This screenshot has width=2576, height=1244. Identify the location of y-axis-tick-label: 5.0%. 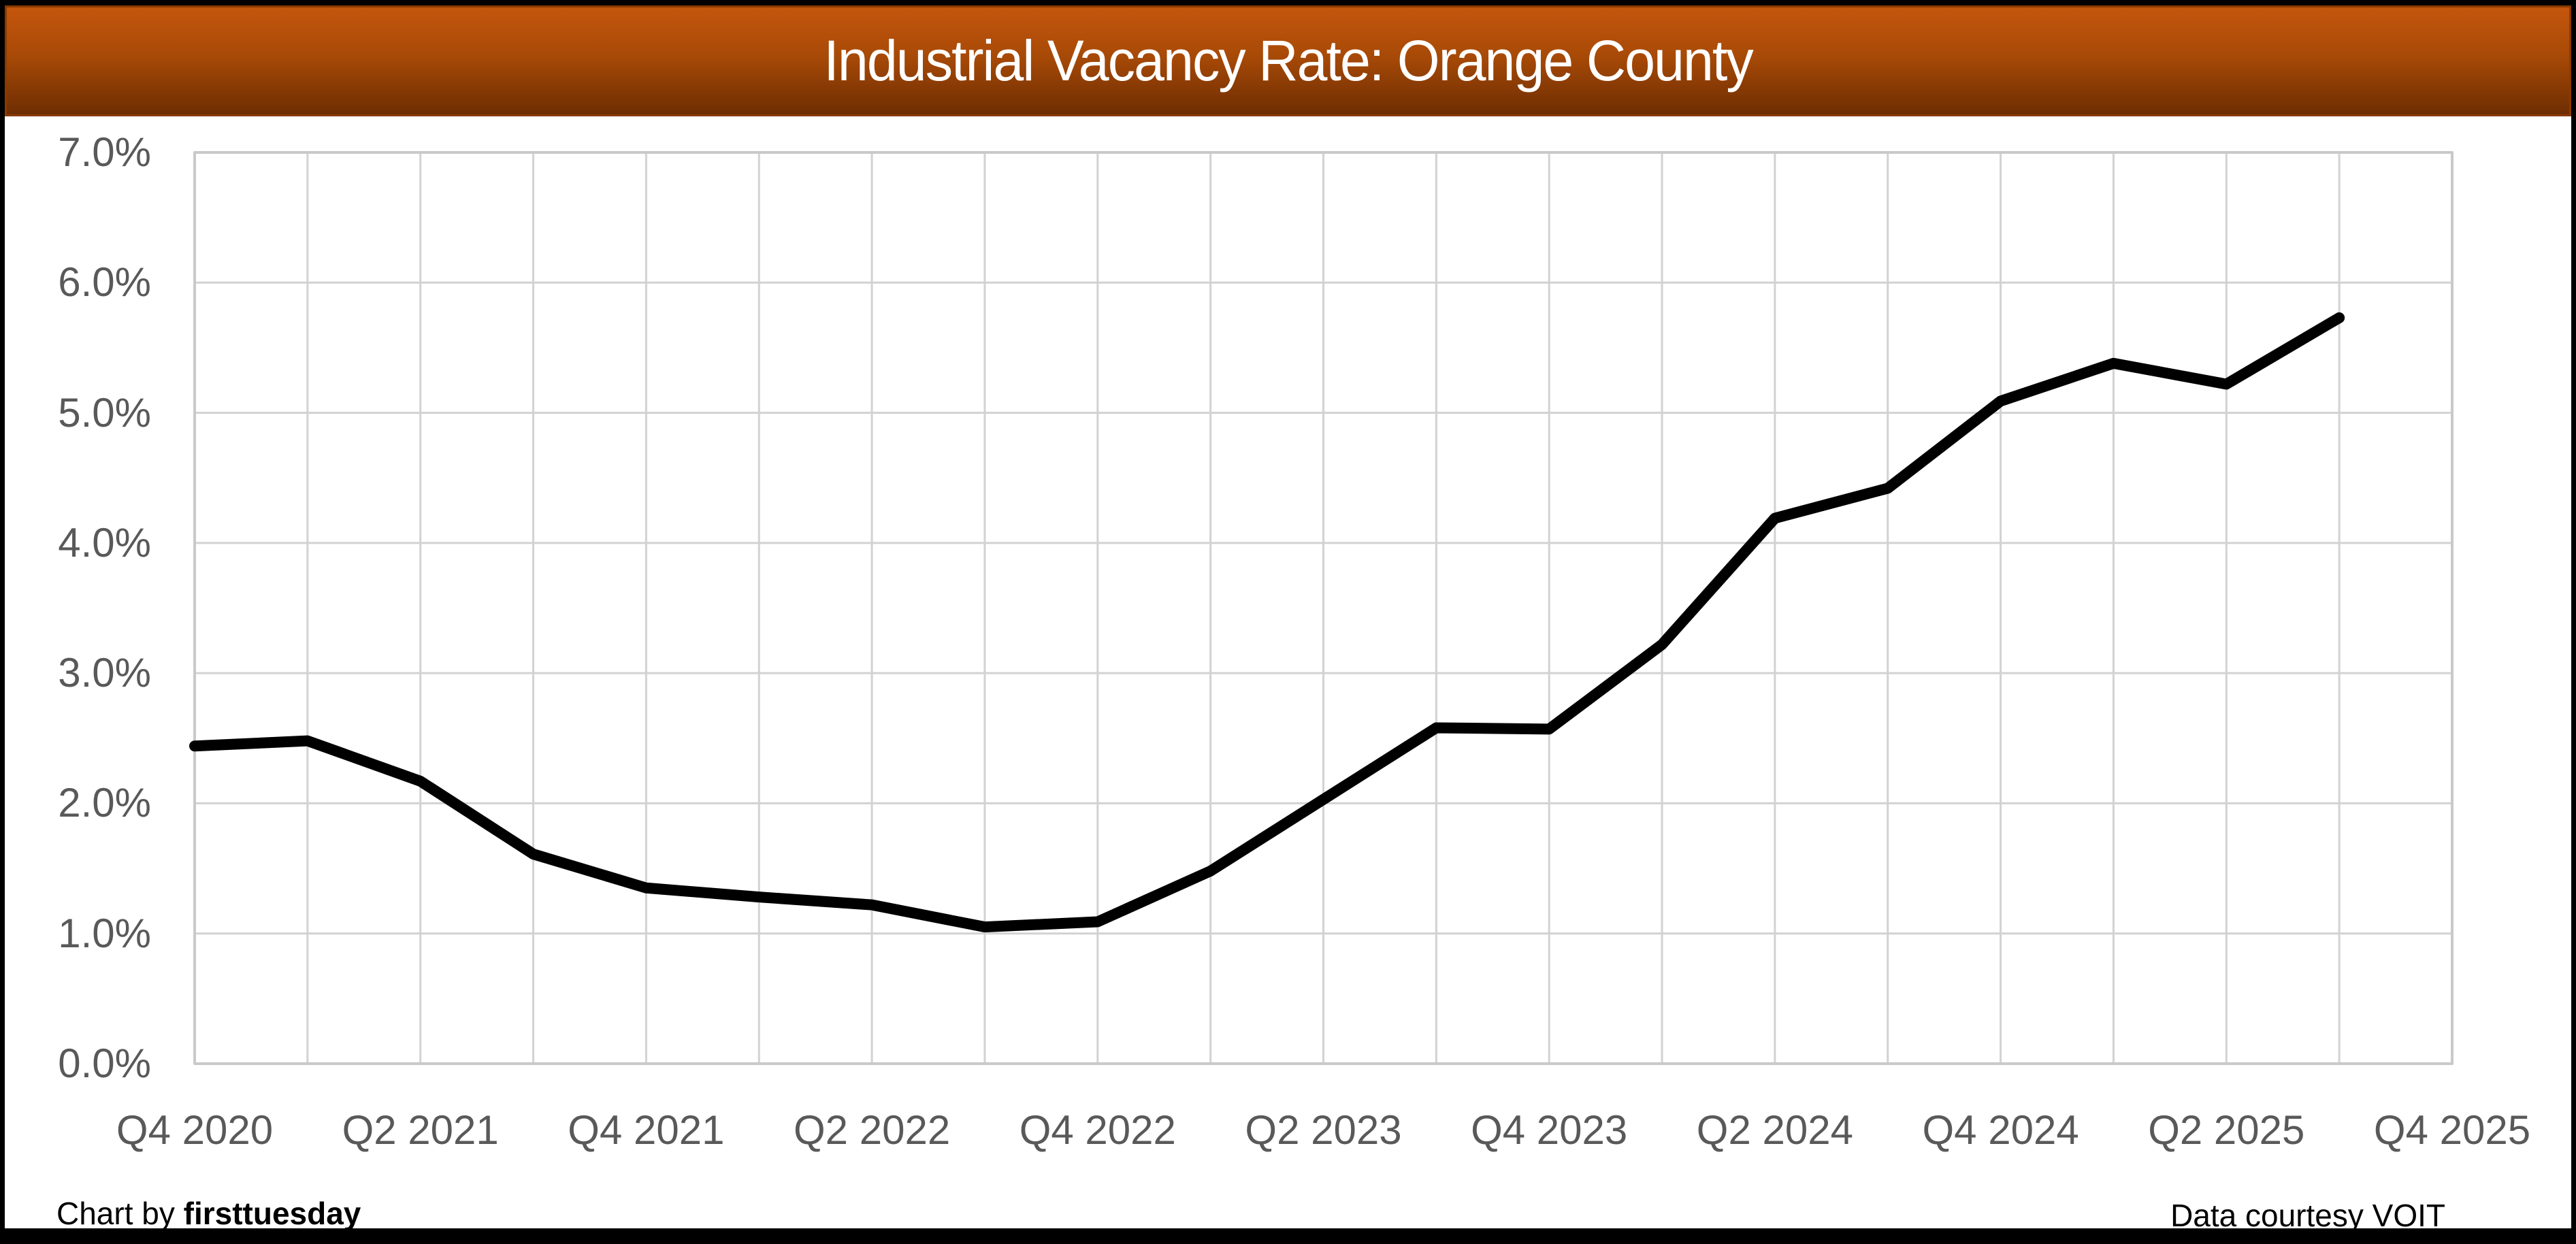
(104, 412).